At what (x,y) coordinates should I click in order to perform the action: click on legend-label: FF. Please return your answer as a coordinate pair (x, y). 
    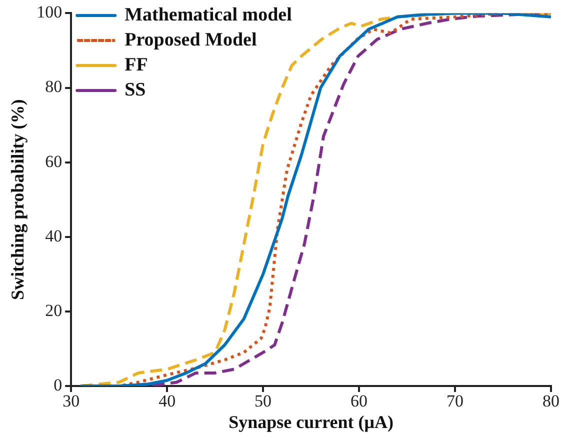
    Looking at the image, I should click on (136, 65).